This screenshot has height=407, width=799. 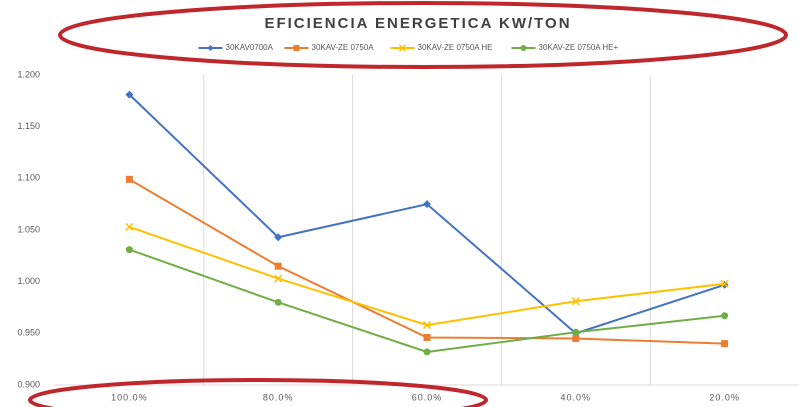 What do you see at coordinates (343, 47) in the screenshot?
I see `legend-label: 30KAV-ZE 0750A` at bounding box center [343, 47].